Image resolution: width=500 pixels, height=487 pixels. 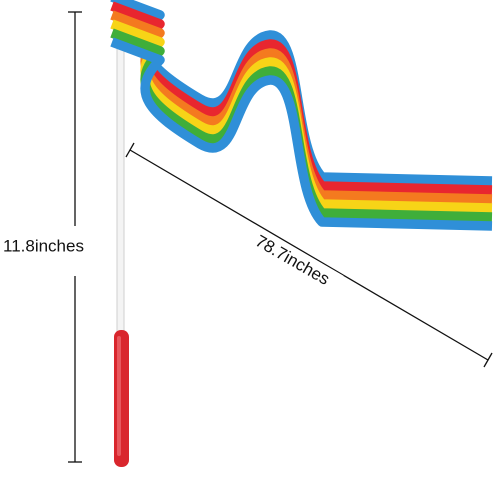 I want to click on height-dimension, so click(x=75, y=237).